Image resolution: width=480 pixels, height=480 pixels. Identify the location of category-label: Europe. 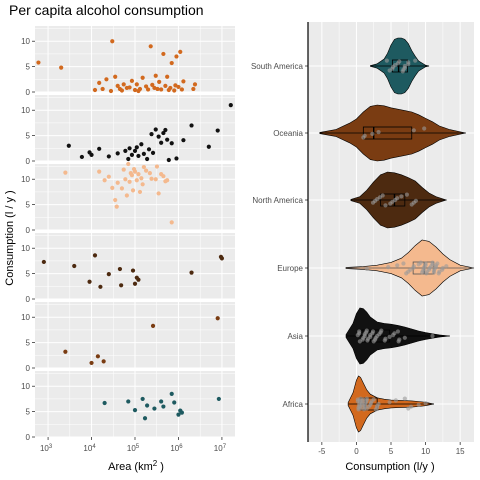
(290, 268).